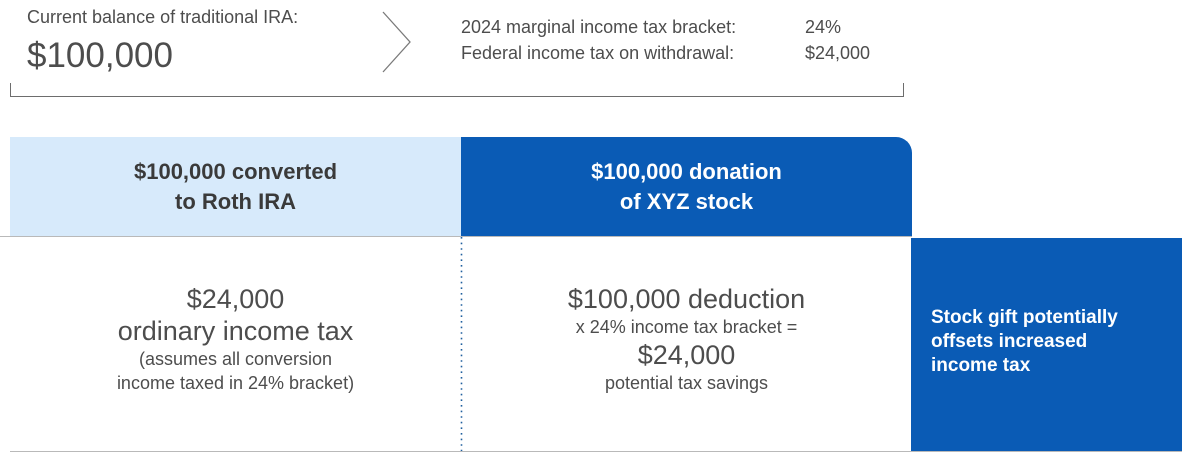  Describe the element at coordinates (396, 42) in the screenshot. I see `chevron-right-icon` at that location.